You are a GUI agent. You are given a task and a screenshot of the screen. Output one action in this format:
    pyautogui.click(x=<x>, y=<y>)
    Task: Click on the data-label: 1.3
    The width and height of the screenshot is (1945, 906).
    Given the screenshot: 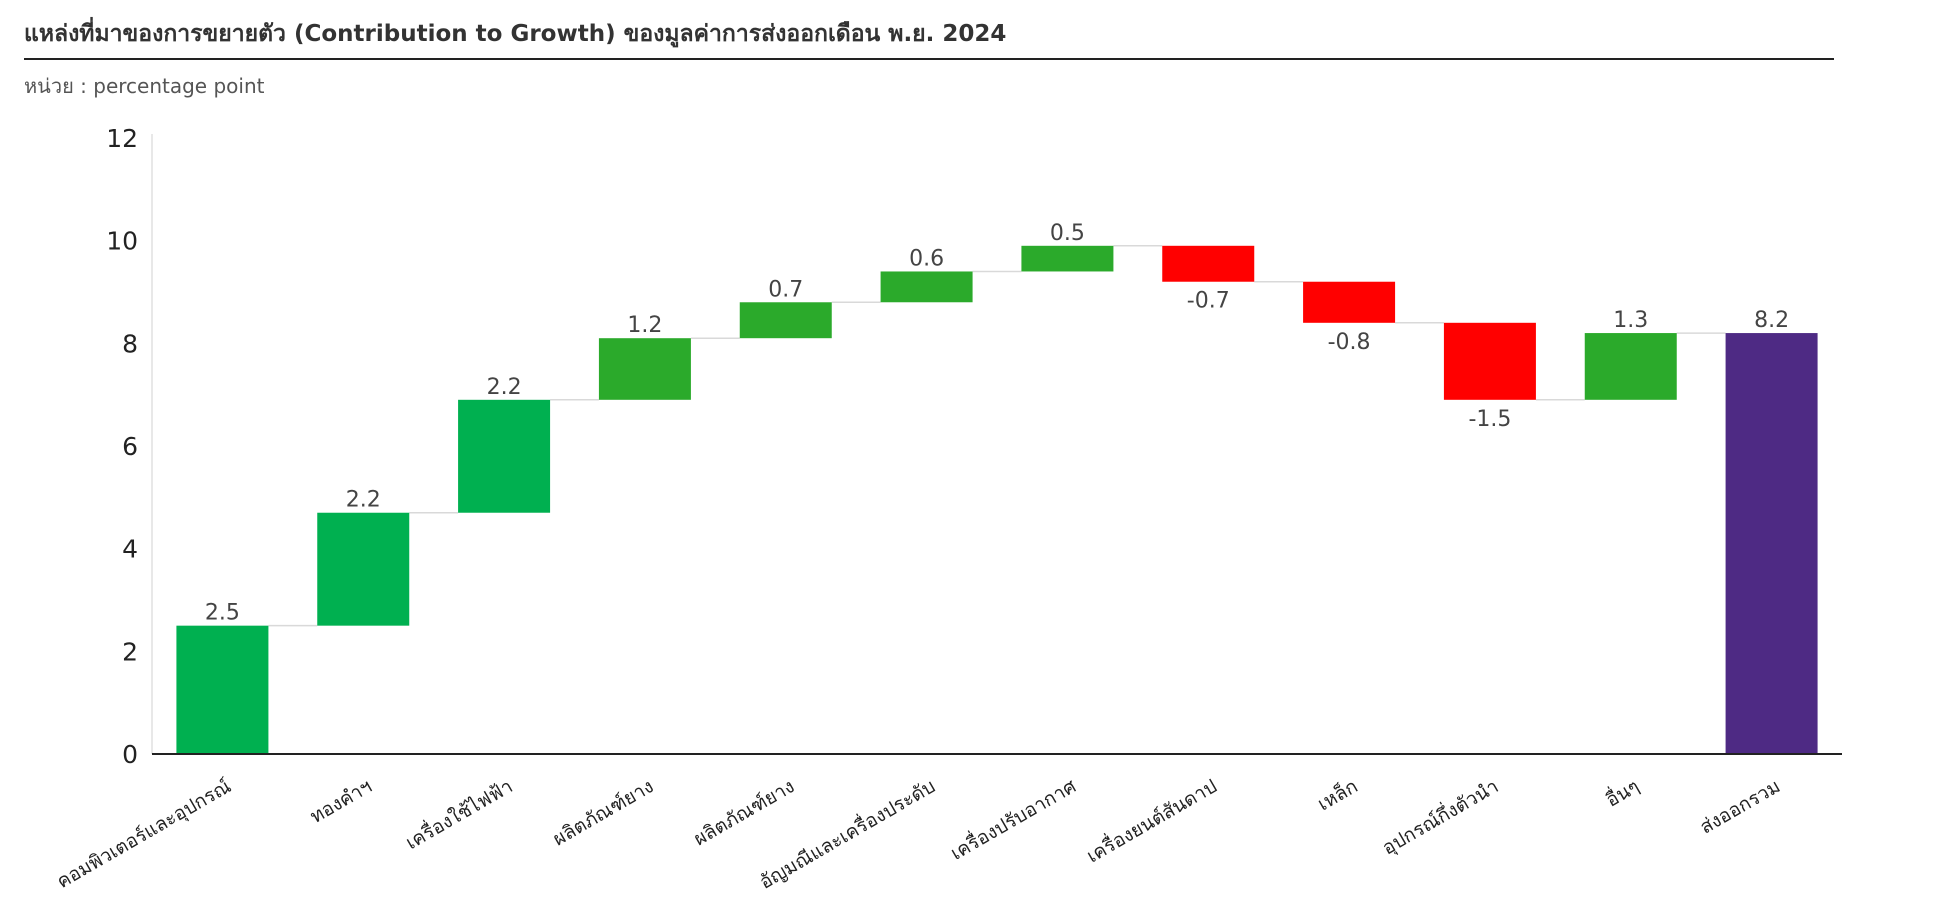 What is the action you would take?
    pyautogui.click(x=1630, y=320)
    